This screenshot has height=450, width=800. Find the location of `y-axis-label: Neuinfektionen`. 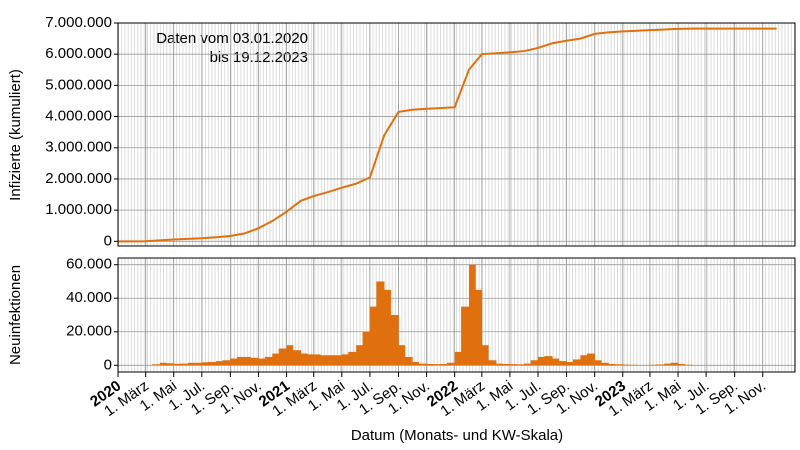

y-axis-label: Neuinfektionen is located at coordinates (15, 315).